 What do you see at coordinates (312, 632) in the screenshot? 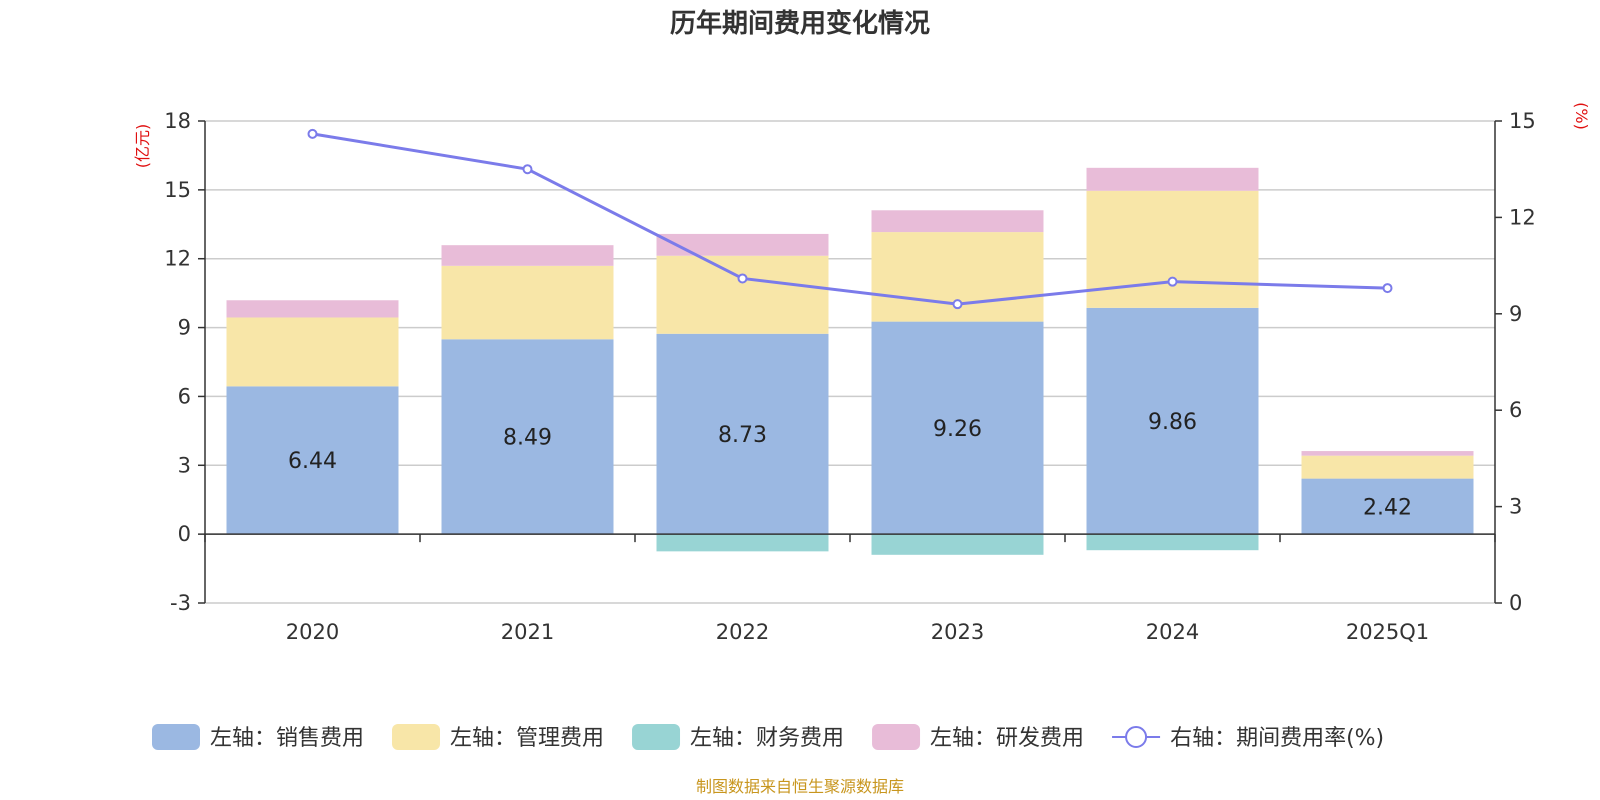
I see `x-tick-label: 2020` at bounding box center [312, 632].